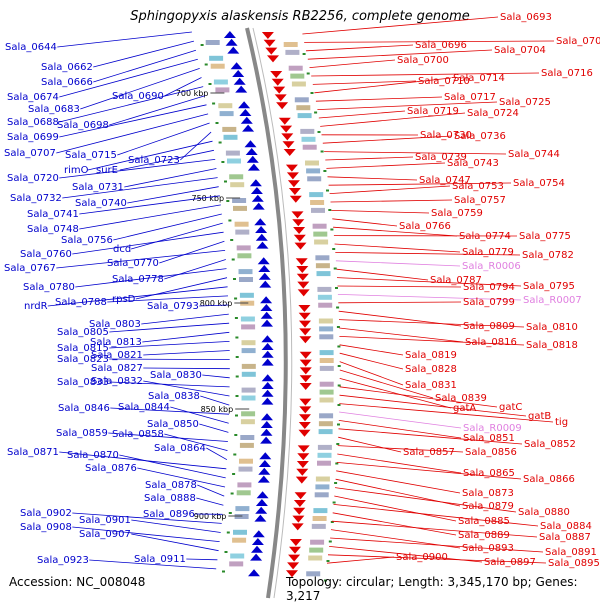  I want to click on gene-label-left: Sala_0662, so click(67, 67).